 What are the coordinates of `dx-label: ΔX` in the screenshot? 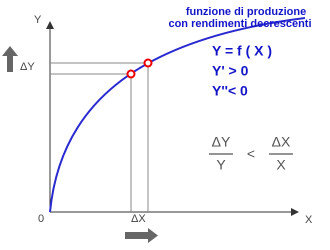 It's located at (138, 219).